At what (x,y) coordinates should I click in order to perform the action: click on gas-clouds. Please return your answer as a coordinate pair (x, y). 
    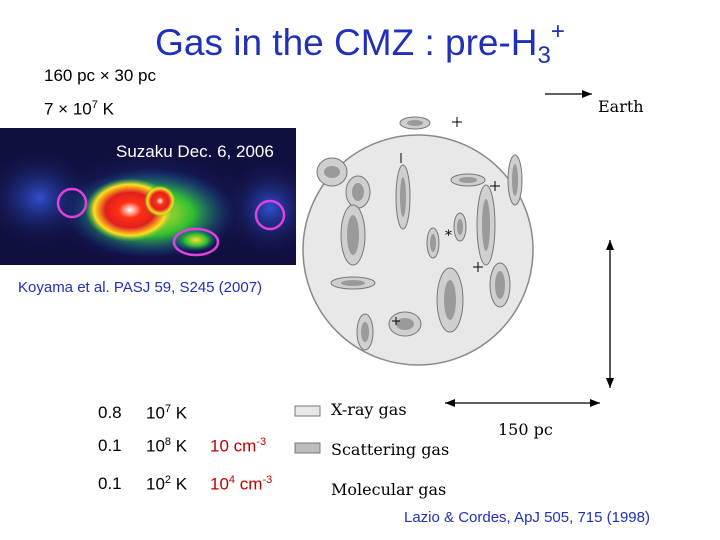
    Looking at the image, I should click on (419, 233).